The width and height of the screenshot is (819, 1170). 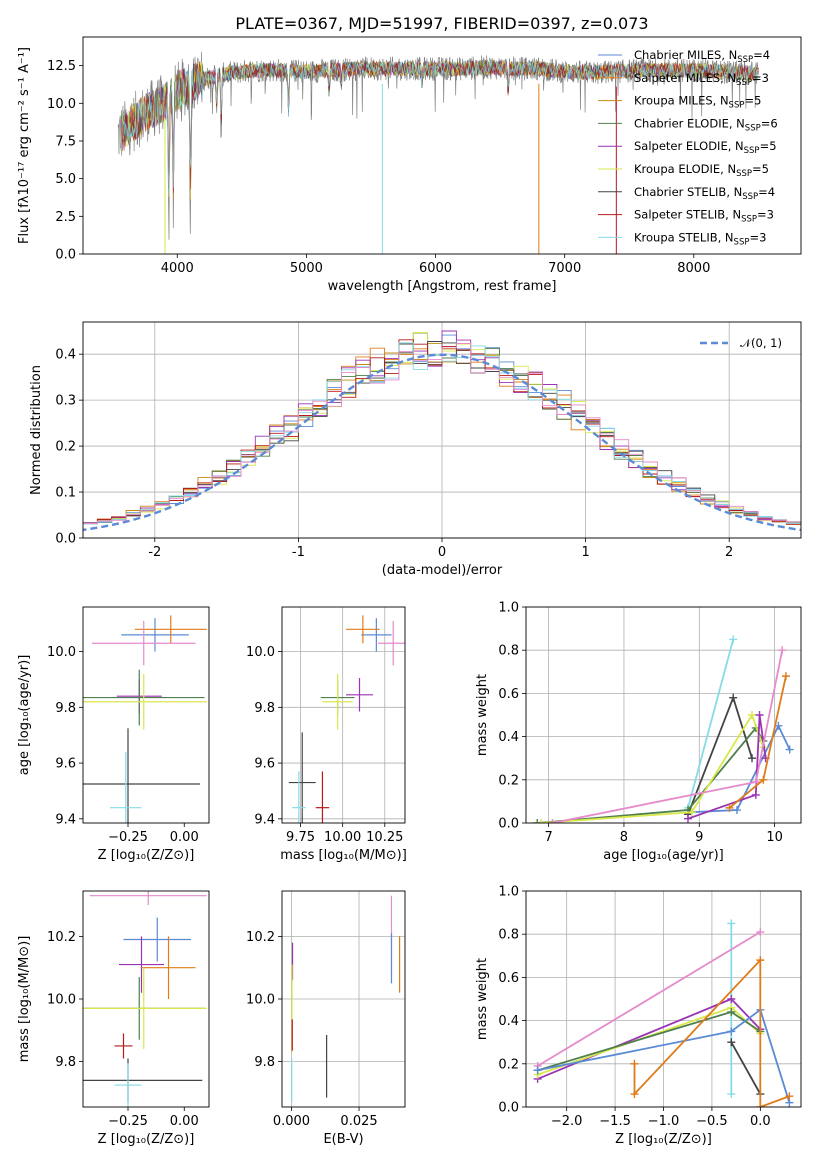 What do you see at coordinates (65, 708) in the screenshot?
I see `y-tick-label: 9.8` at bounding box center [65, 708].